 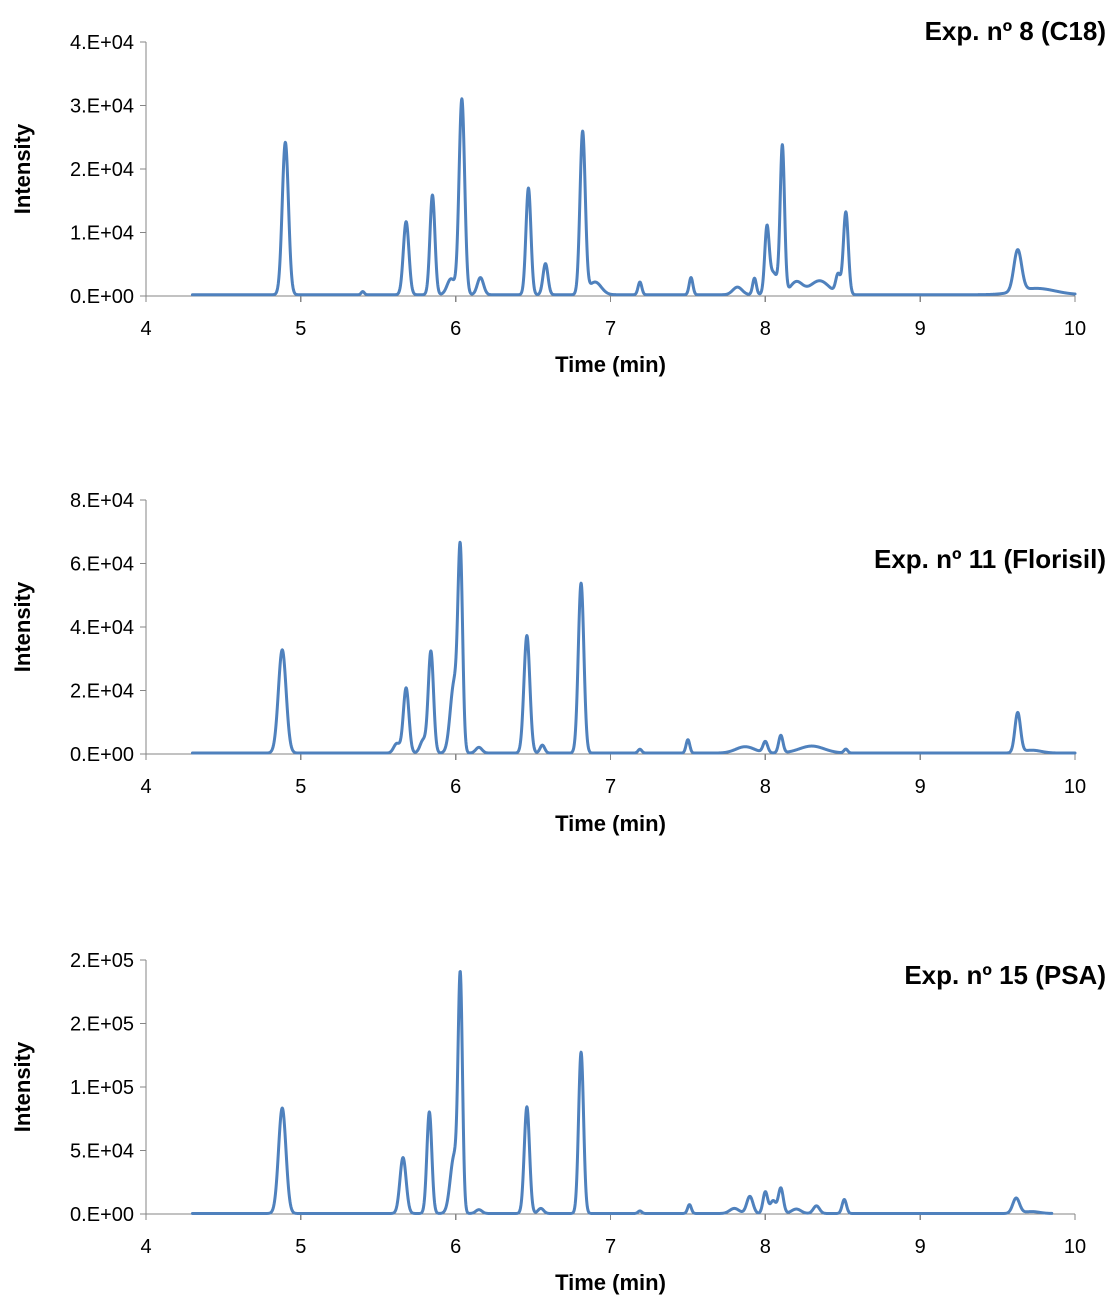 What do you see at coordinates (102, 1088) in the screenshot?
I see `y-tick-label: 1.E+05` at bounding box center [102, 1088].